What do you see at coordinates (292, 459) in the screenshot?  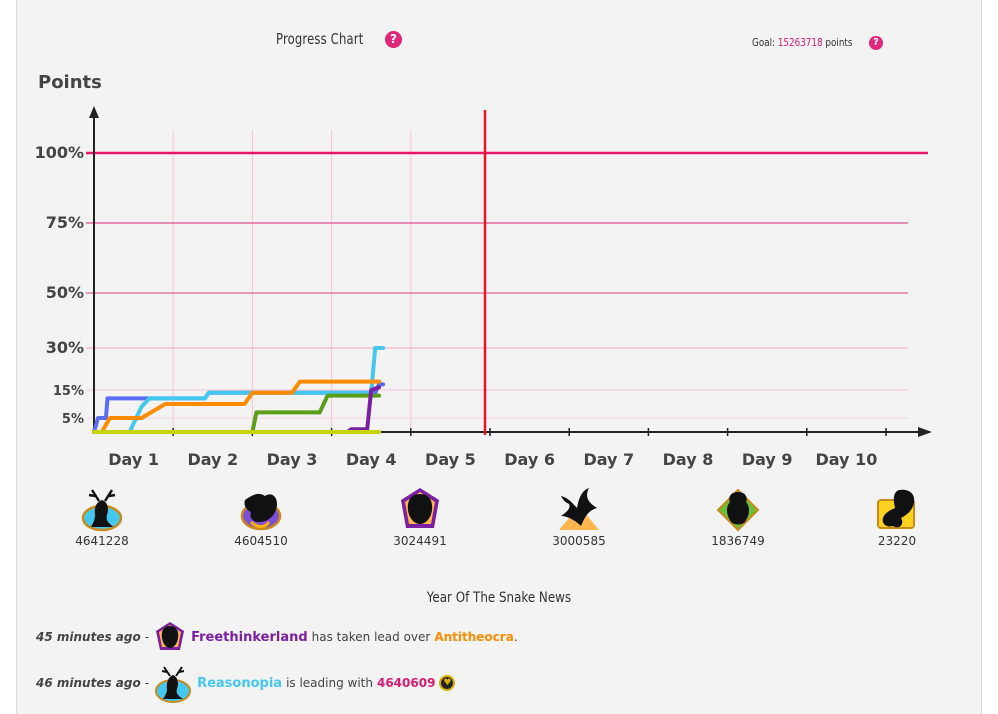 I see `x-tick-label: Day 3` at bounding box center [292, 459].